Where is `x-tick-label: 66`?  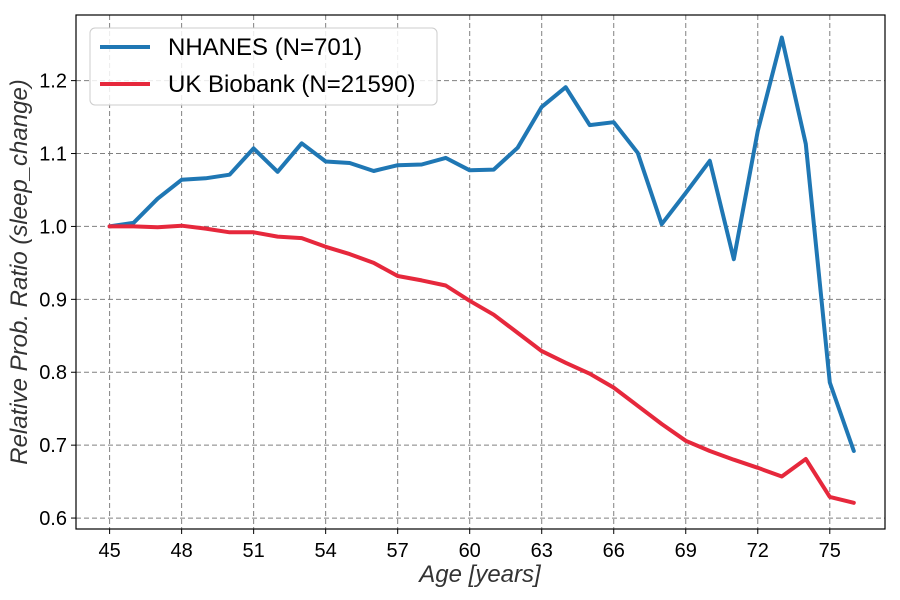 x-tick-label: 66 is located at coordinates (614, 551).